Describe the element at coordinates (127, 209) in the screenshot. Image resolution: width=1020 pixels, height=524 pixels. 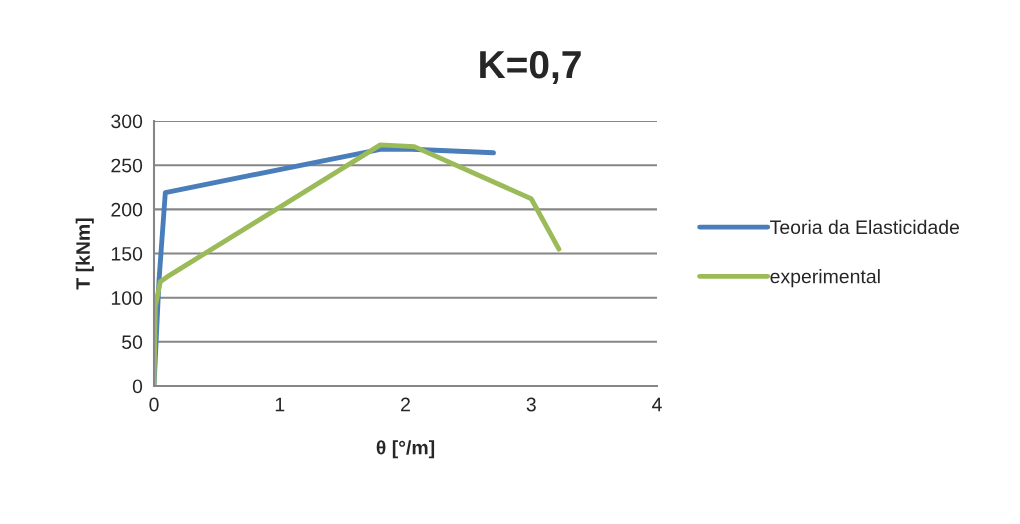
I see `y-tick-label: 200` at that location.